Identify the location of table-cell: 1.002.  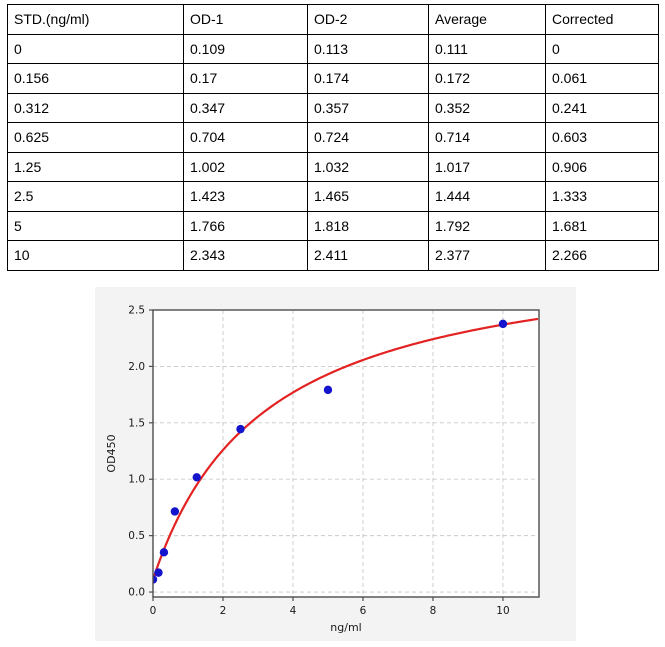
(245, 166).